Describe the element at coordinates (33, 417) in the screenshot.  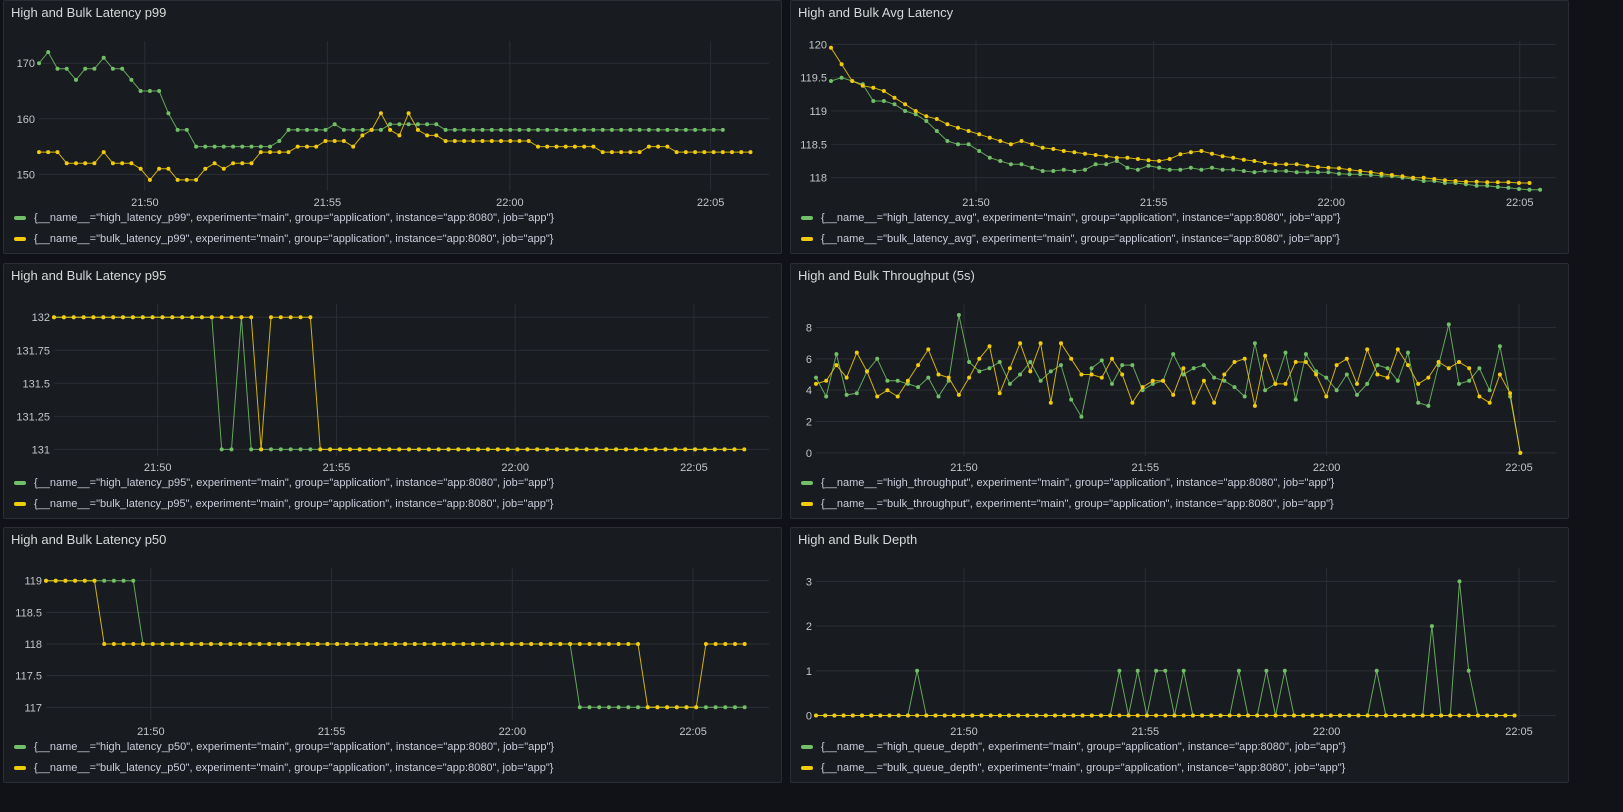
I see `y-tick-label: 131.25` at that location.